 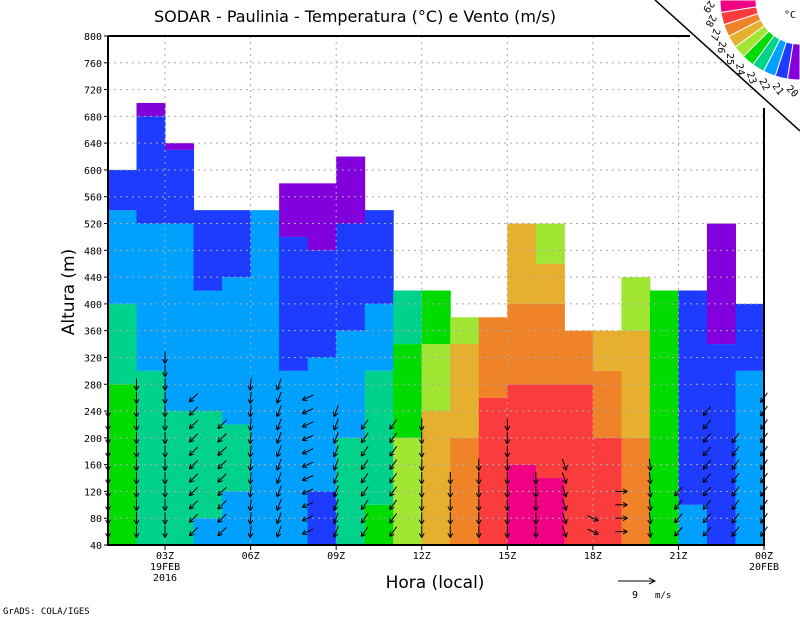 I want to click on legend-label: 27, so click(x=714, y=34).